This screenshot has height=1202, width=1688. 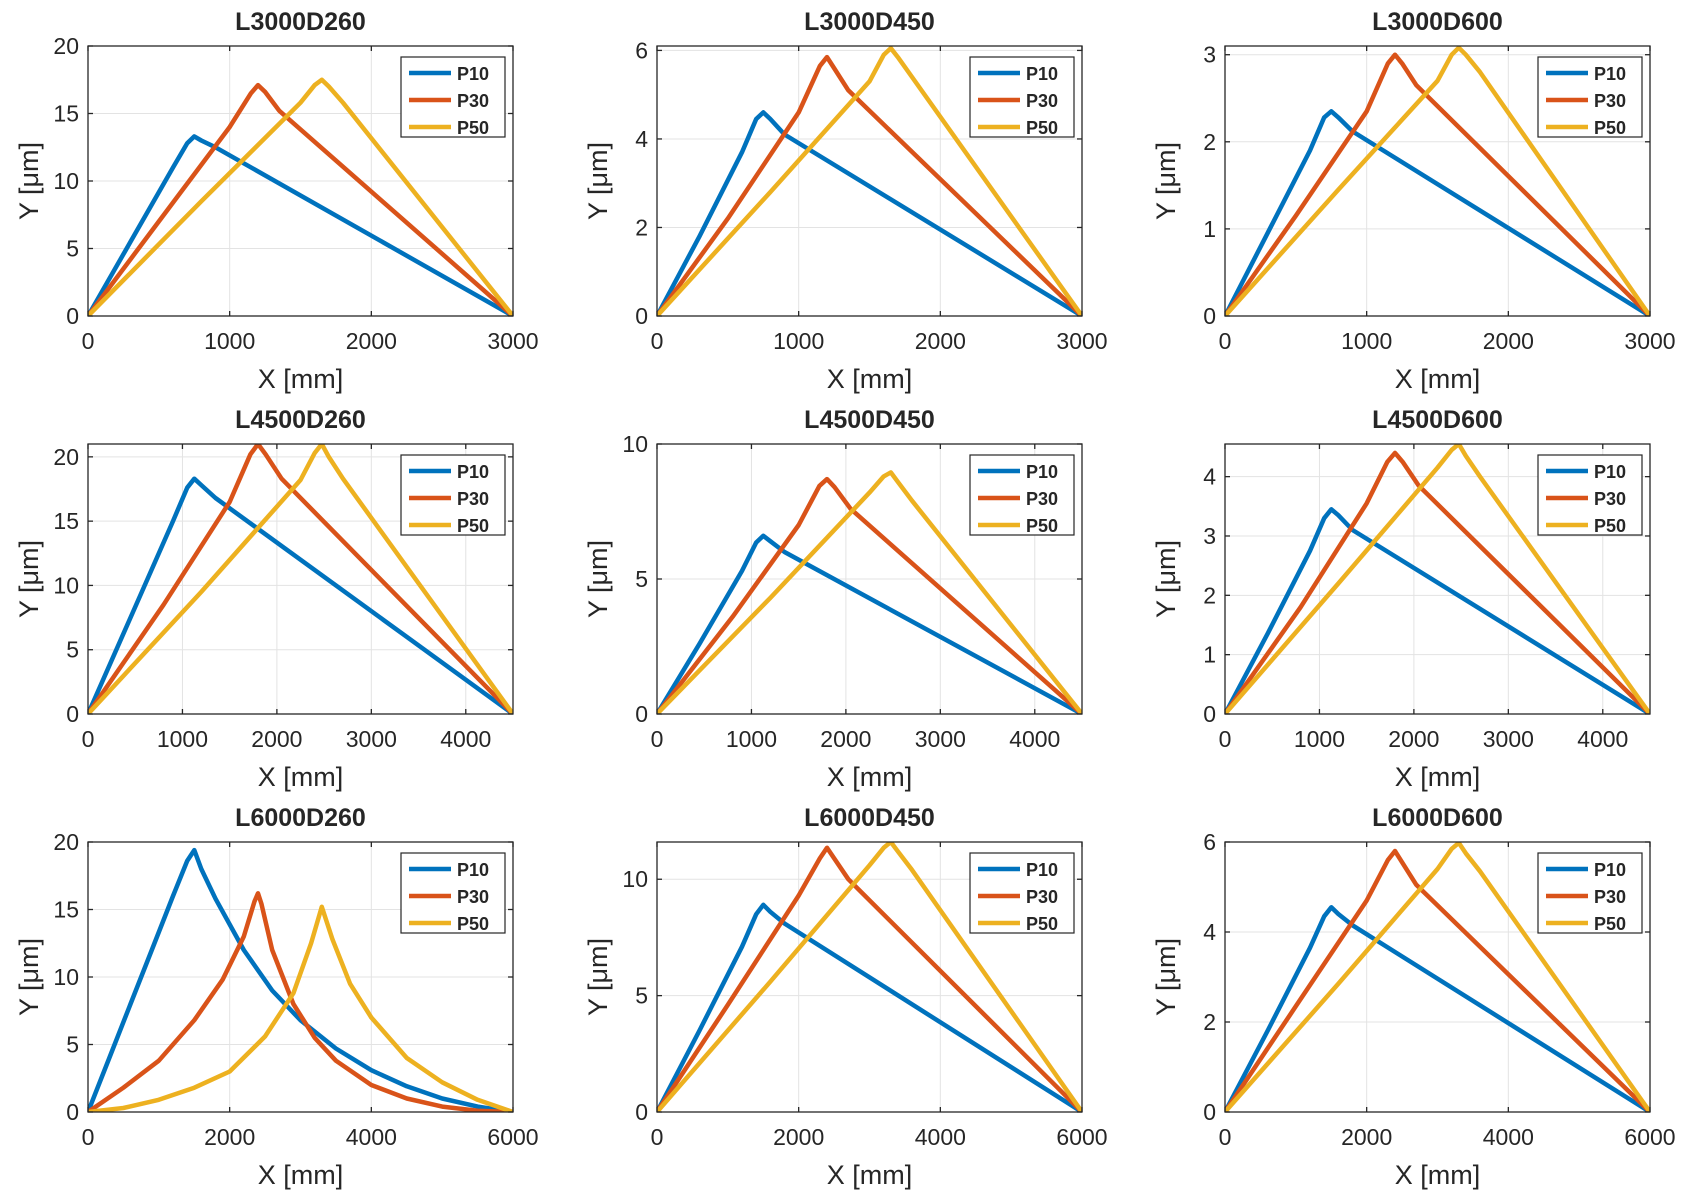 I want to click on chart-title: L6000D600, so click(x=1437, y=818).